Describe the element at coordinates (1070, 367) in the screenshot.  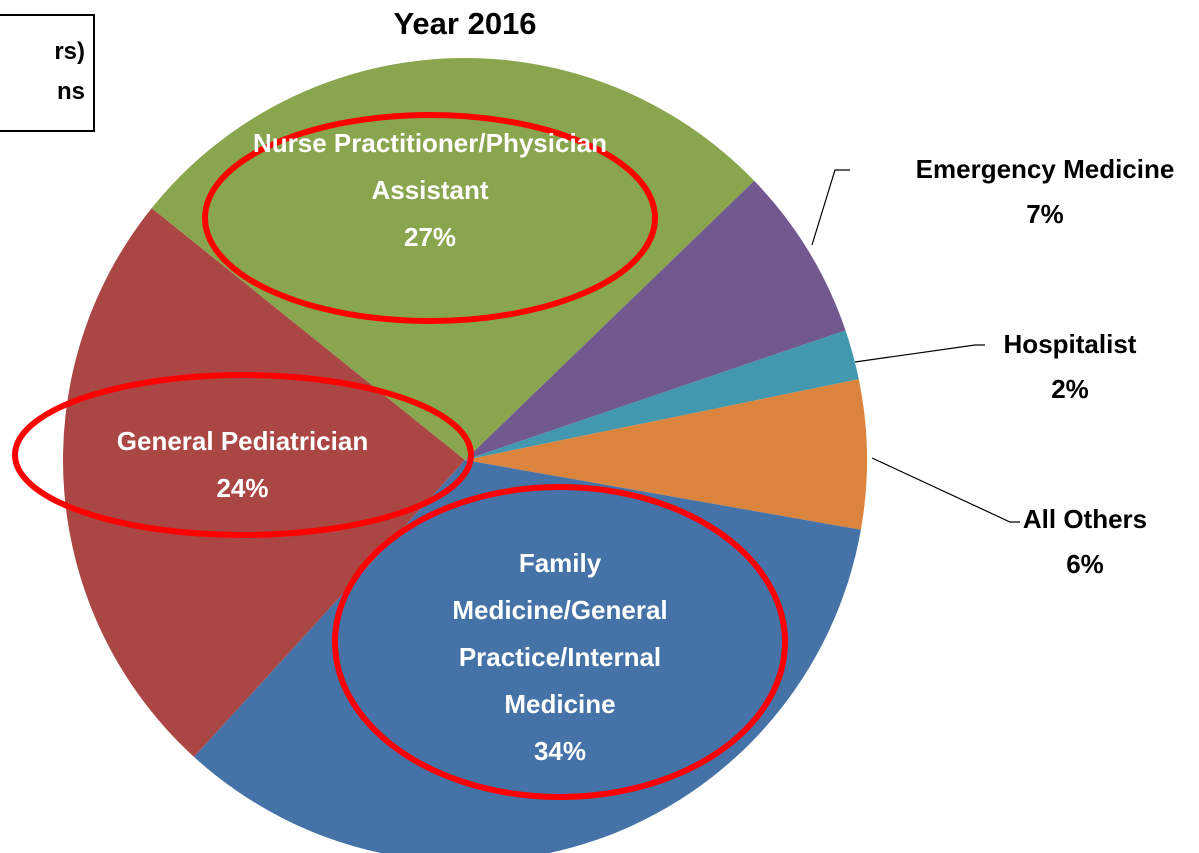
I see `slice-label: Hospitalist 2%` at that location.